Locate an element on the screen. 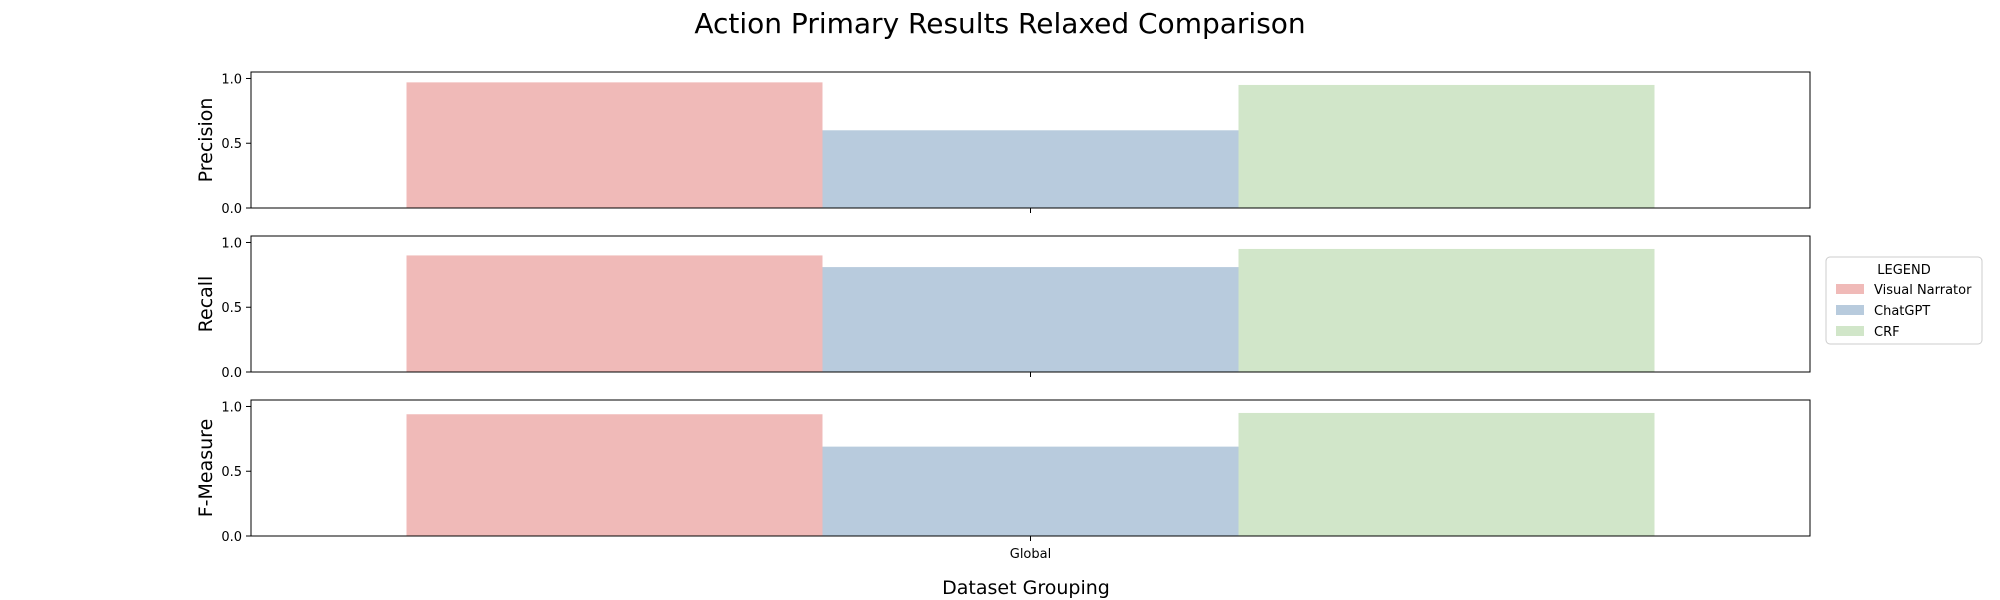 The width and height of the screenshot is (2000, 600). y-axis-label: F-Measure is located at coordinates (206, 468).